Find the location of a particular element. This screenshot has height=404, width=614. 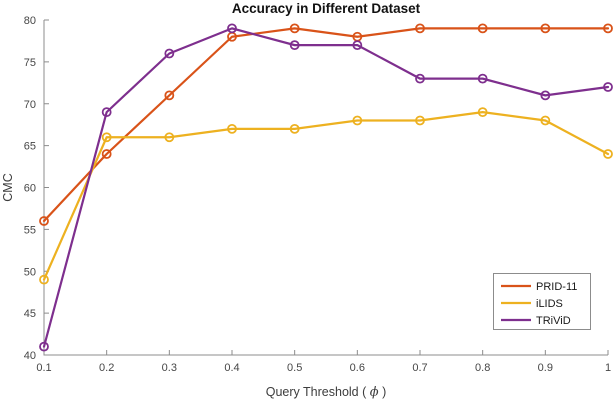

y-axis-label: CMC is located at coordinates (8, 187).